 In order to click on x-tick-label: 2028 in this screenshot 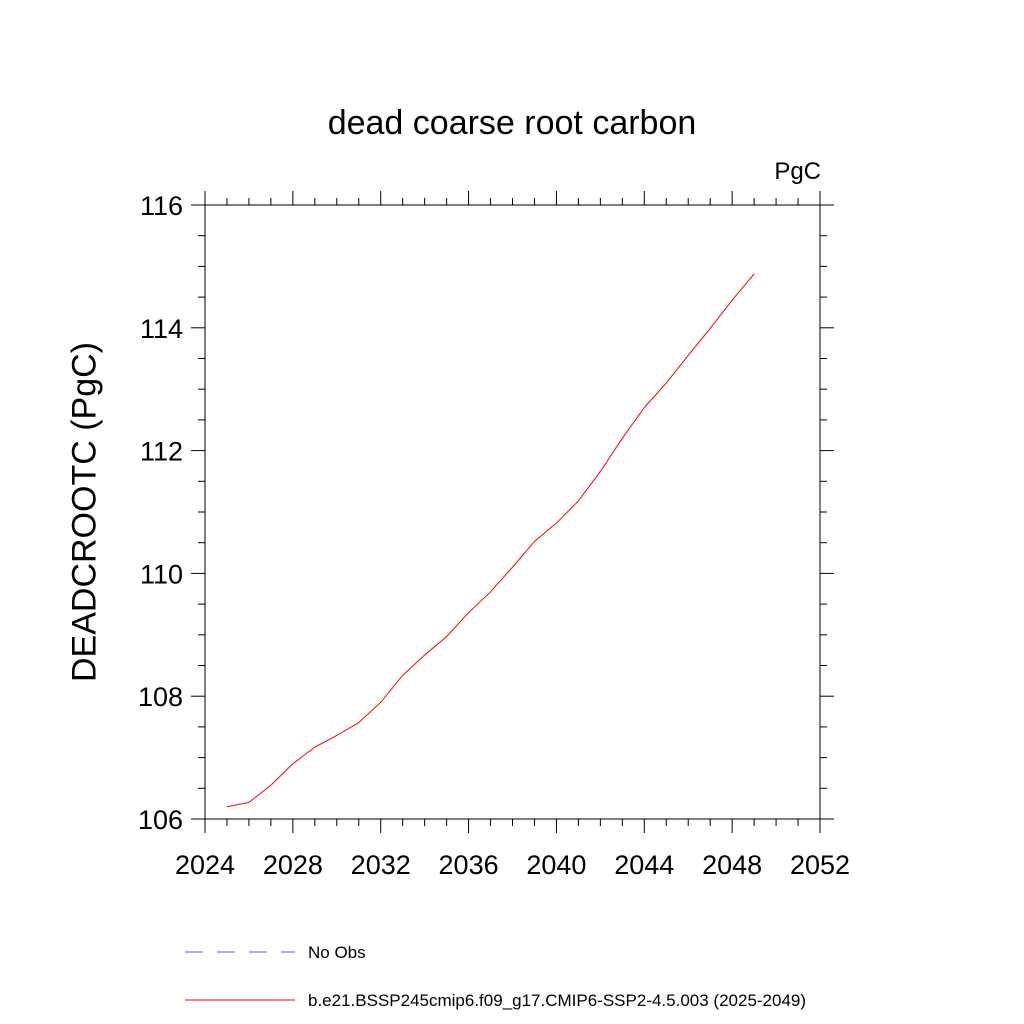, I will do `click(293, 865)`.